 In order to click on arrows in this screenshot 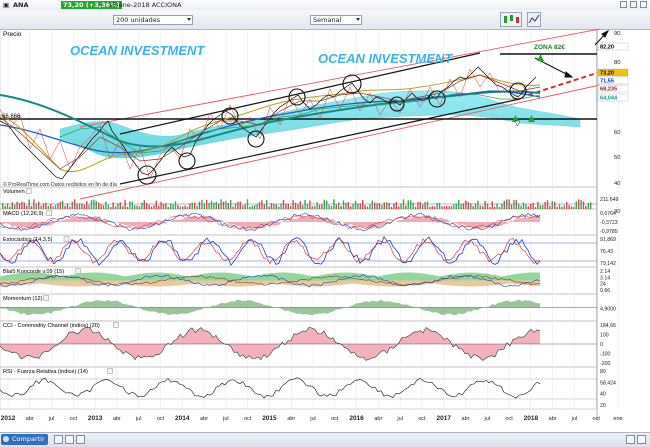, I will do `click(572, 53)`.